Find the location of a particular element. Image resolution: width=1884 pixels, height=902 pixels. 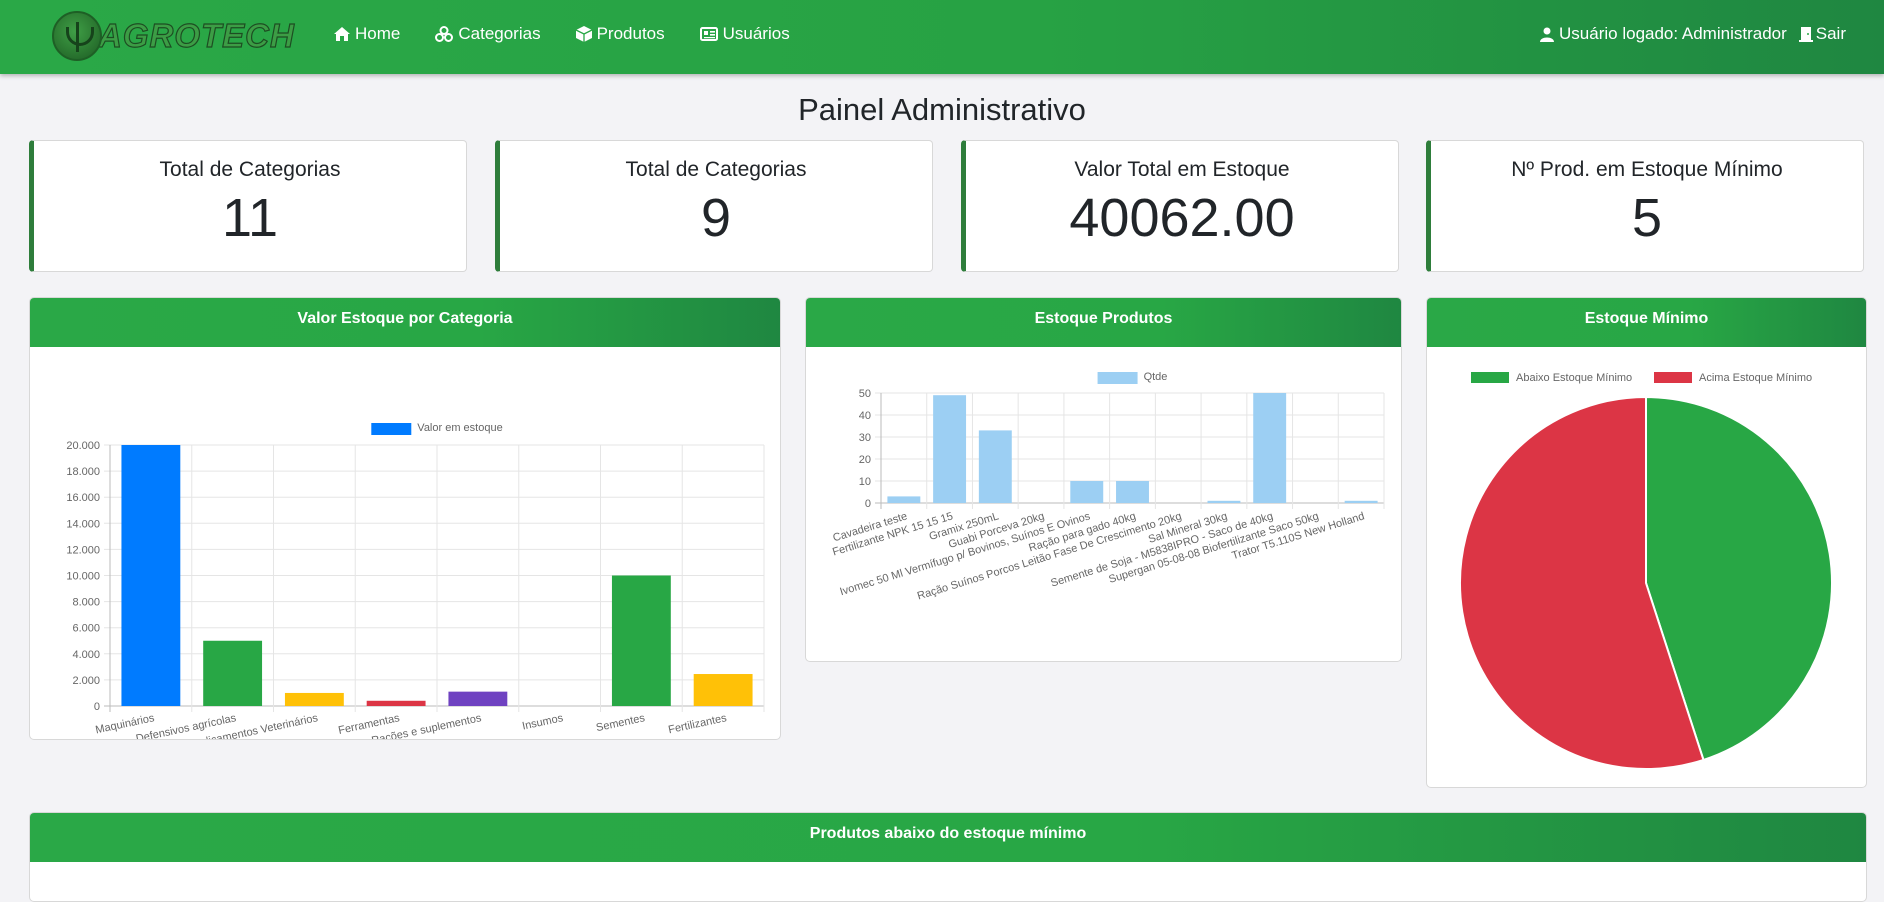

stat-value: 11 is located at coordinates (250, 218).